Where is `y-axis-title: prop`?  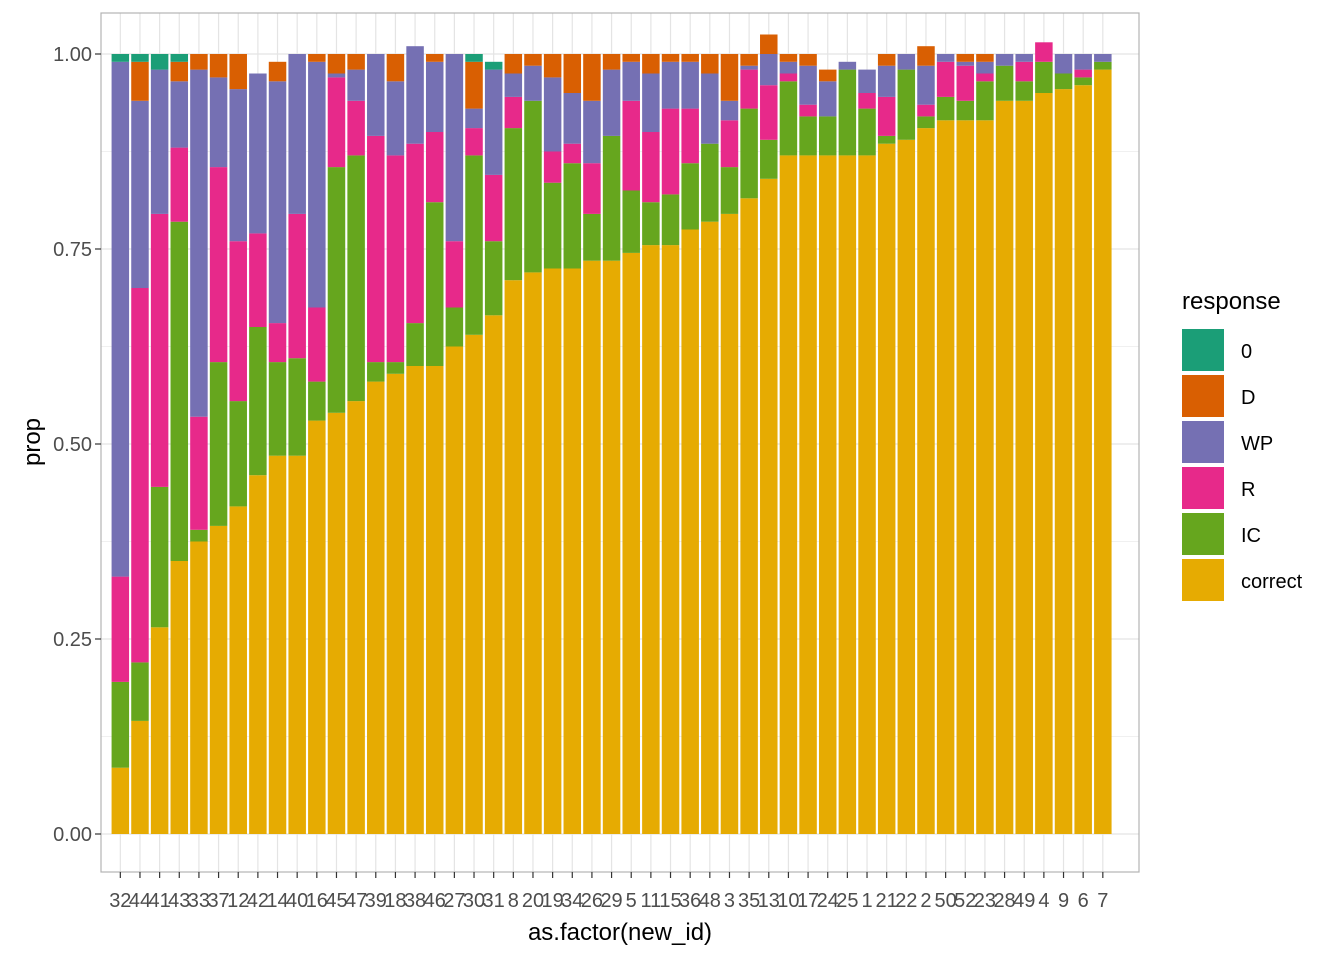
y-axis-title: prop is located at coordinates (32, 442).